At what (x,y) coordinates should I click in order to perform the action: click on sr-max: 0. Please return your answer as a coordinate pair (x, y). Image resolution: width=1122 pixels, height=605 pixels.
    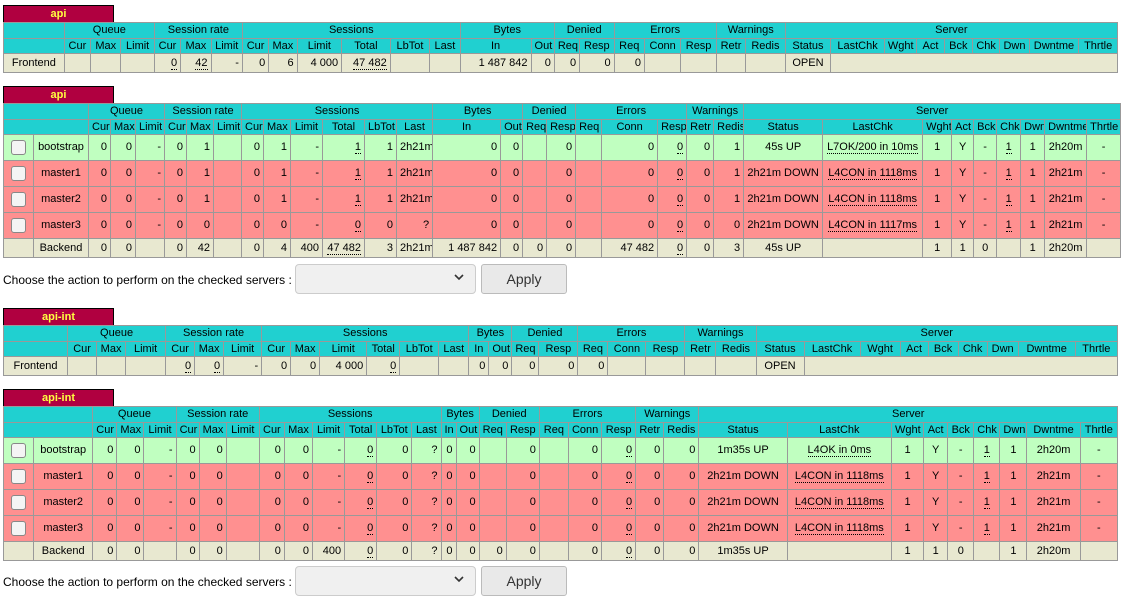
    Looking at the image, I should click on (217, 366).